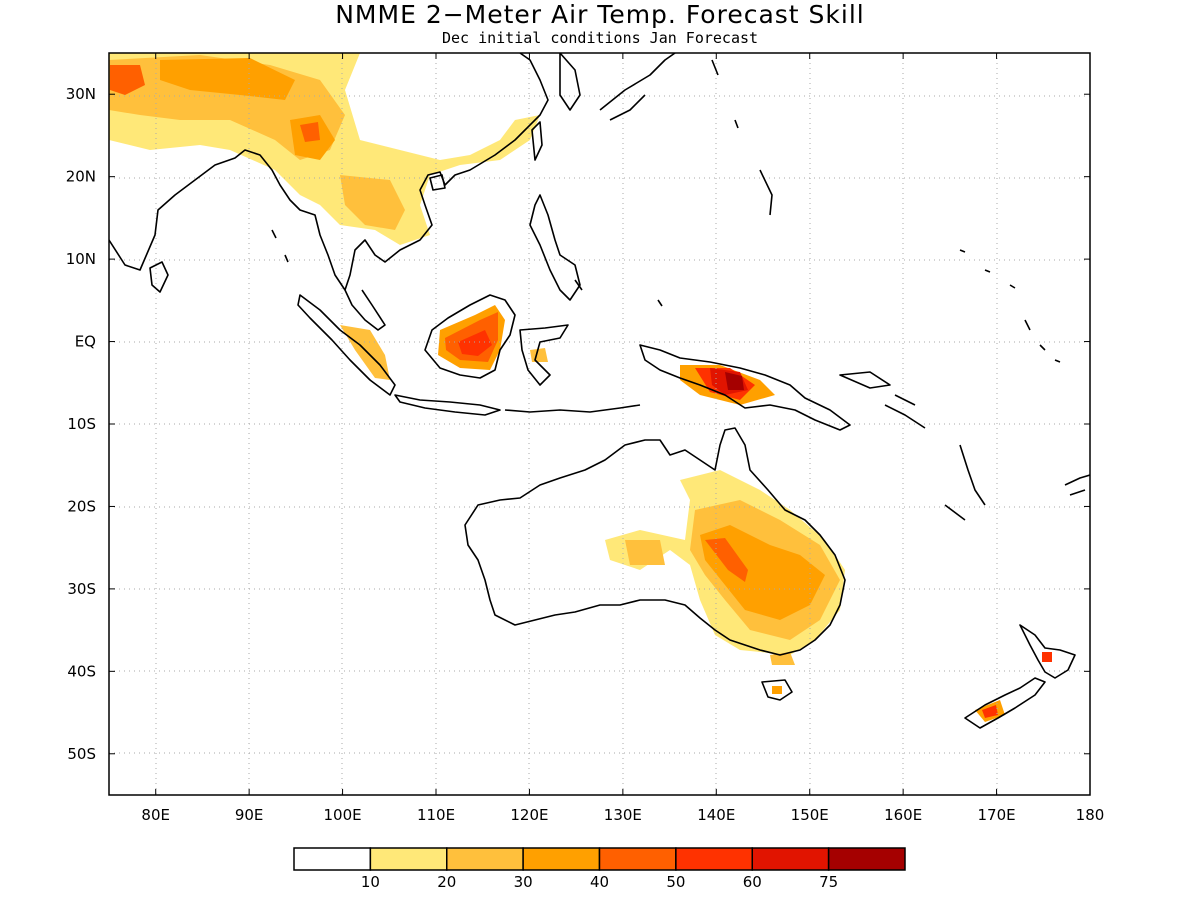  What do you see at coordinates (372, 202) in the screenshot?
I see `shading-indochina` at bounding box center [372, 202].